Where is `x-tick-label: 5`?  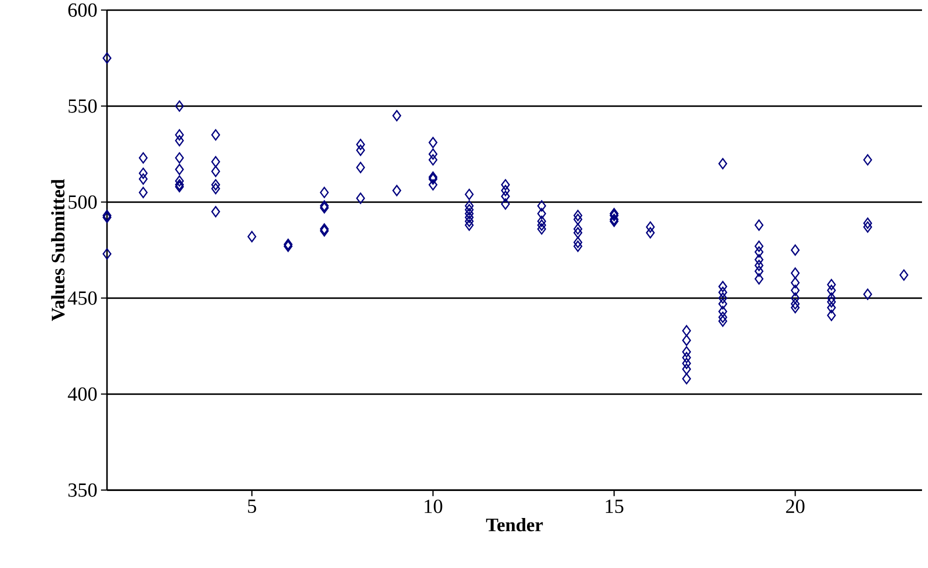 x-tick-label: 5 is located at coordinates (252, 506).